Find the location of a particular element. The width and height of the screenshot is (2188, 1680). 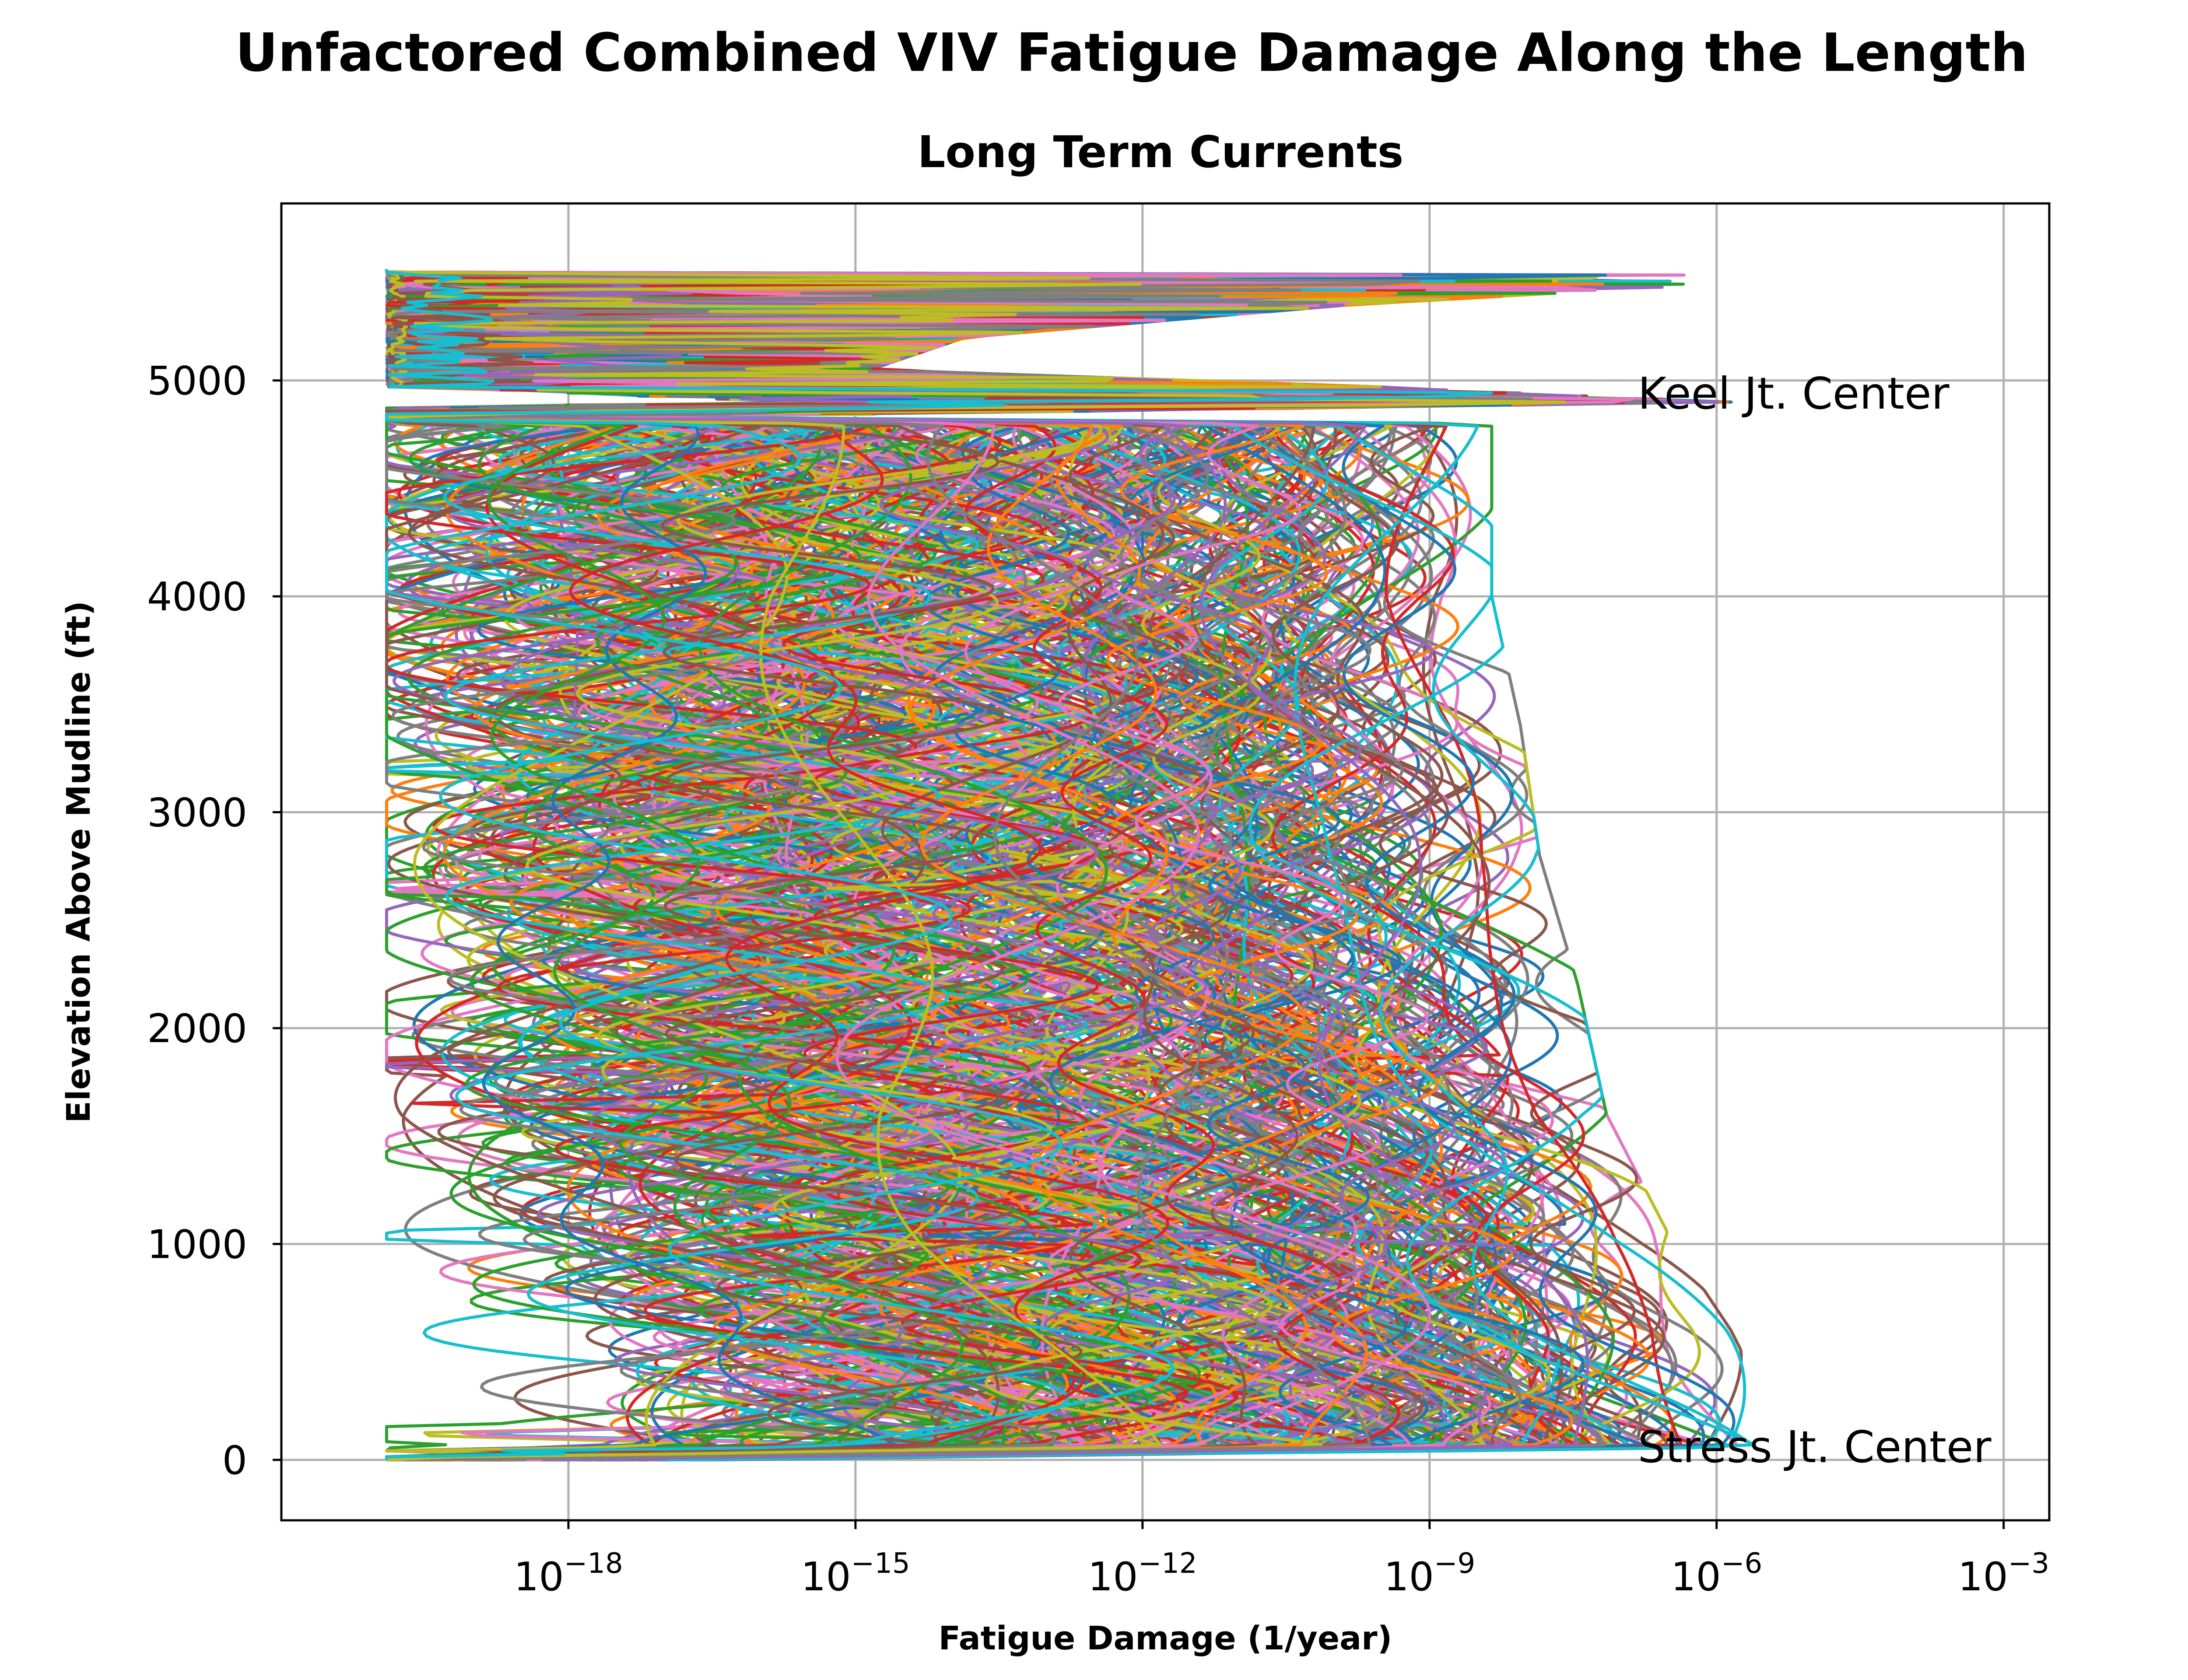

chart-subtitle: Long Term Currents is located at coordinates (1161, 152).